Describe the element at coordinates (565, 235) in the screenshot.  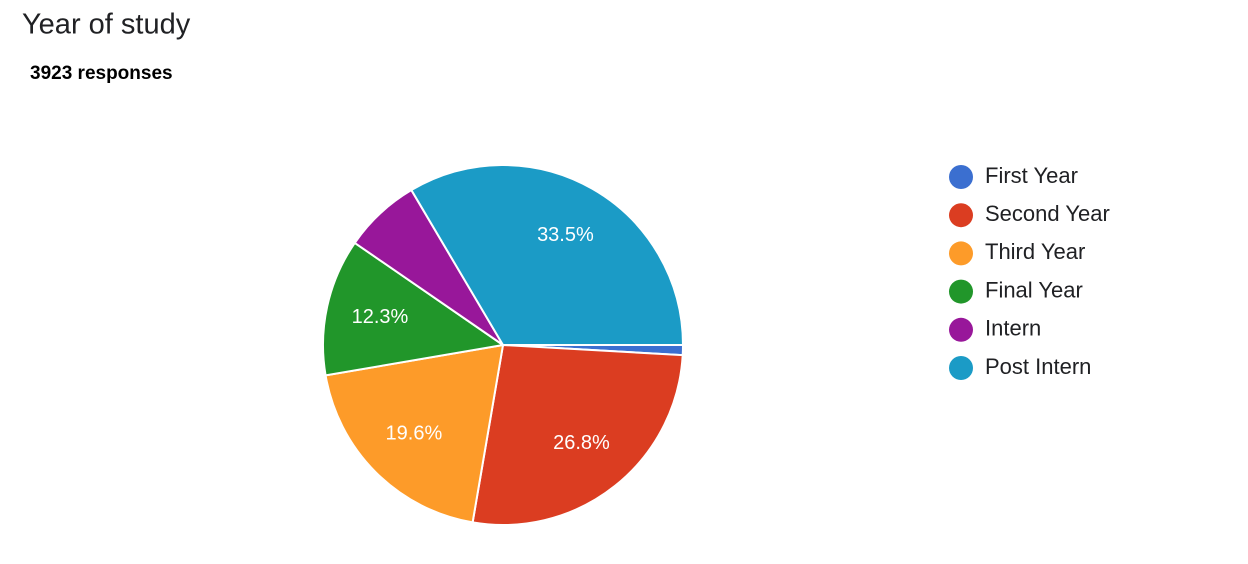
I see `data-label: 33.5%` at that location.